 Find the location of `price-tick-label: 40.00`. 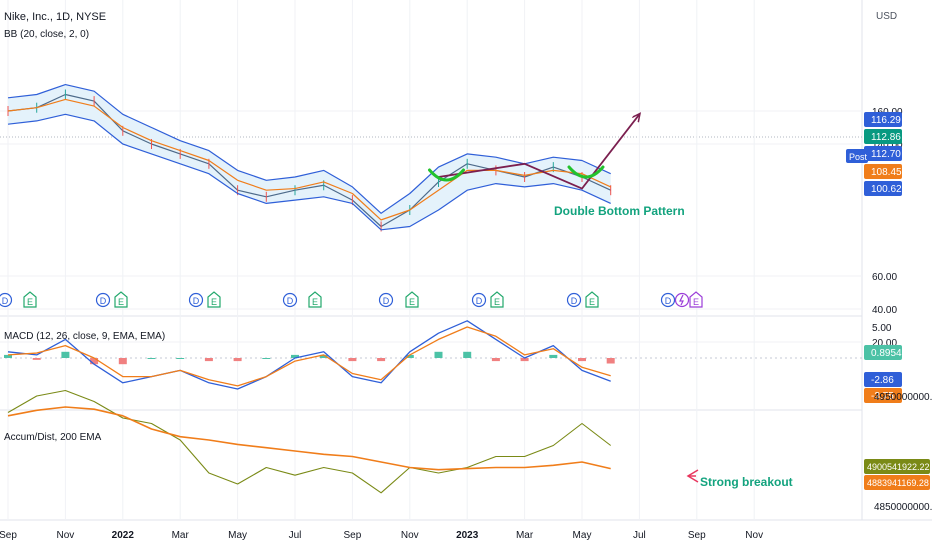

price-tick-label: 40.00 is located at coordinates (884, 310).